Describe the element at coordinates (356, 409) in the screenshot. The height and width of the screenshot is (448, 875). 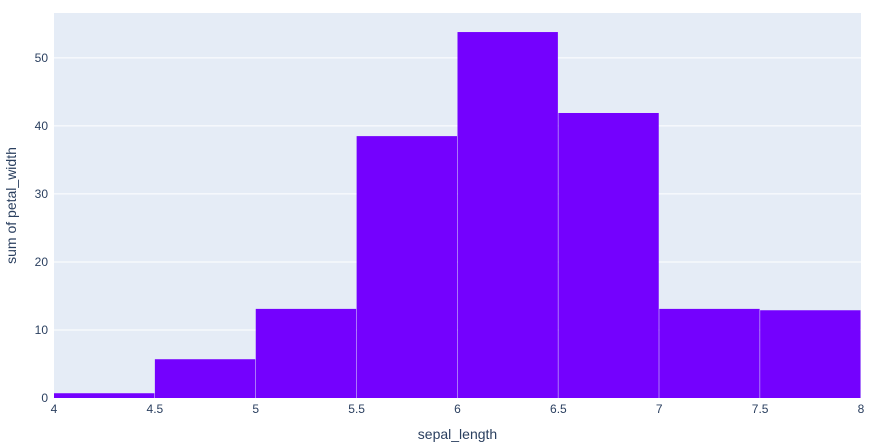
I see `x-tick-label: 5.5` at that location.